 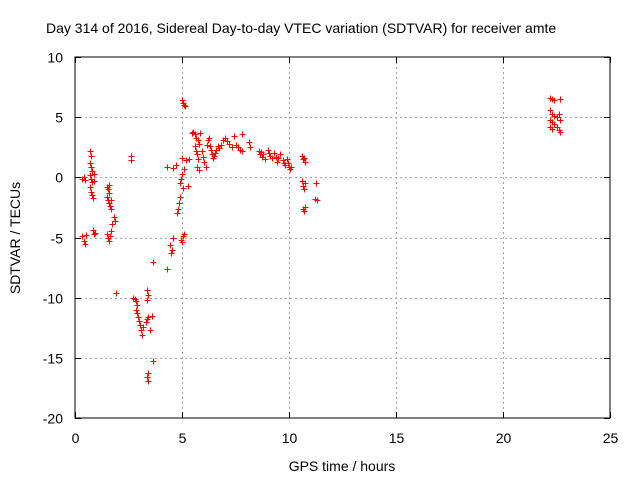 I want to click on x-tick-label: 25, so click(x=611, y=438).